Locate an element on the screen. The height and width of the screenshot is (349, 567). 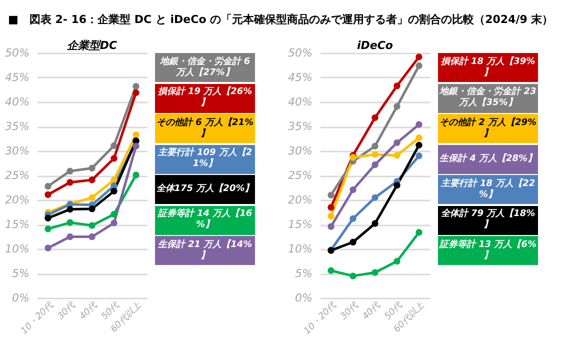
text: 証券等計 13 万人【6%】 is located at coordinates (488, 250).